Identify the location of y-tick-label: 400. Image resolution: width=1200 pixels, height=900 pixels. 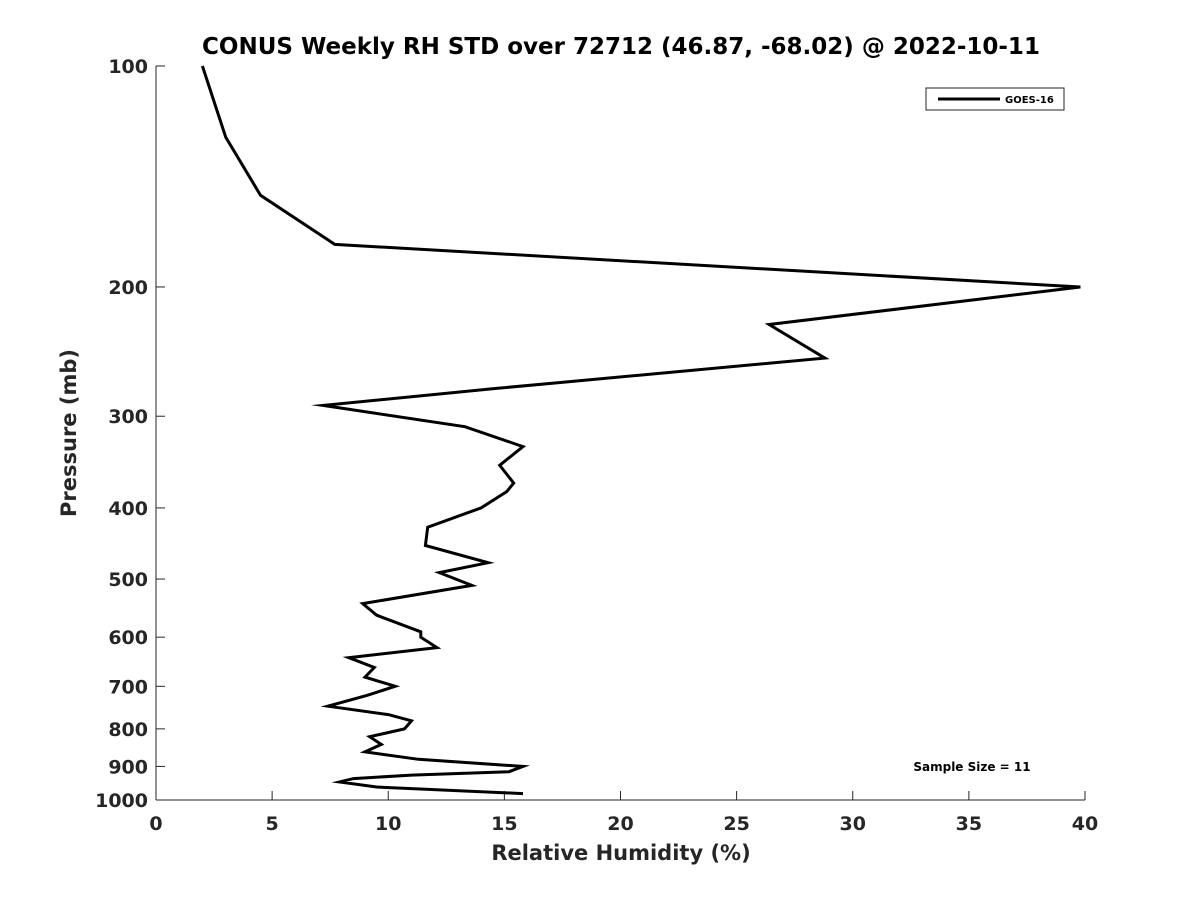
(128, 509).